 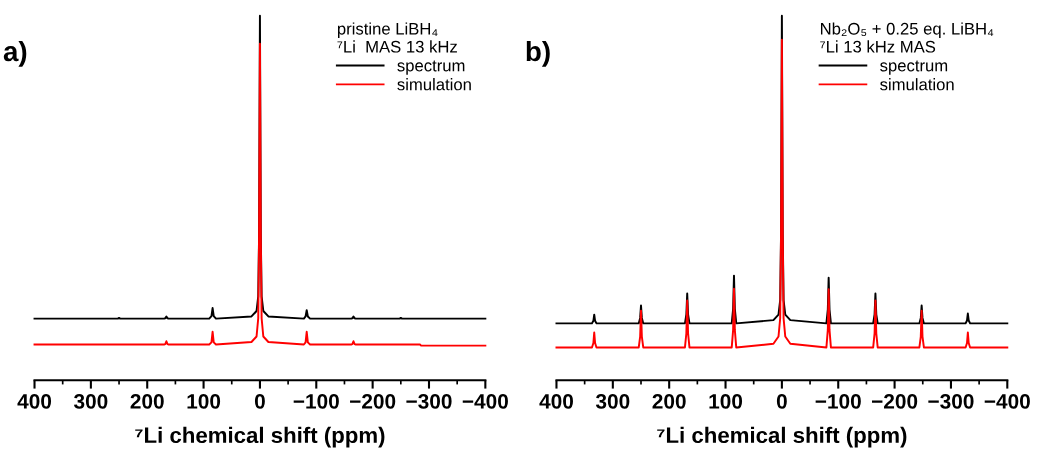 I want to click on text: a), so click(x=15, y=53).